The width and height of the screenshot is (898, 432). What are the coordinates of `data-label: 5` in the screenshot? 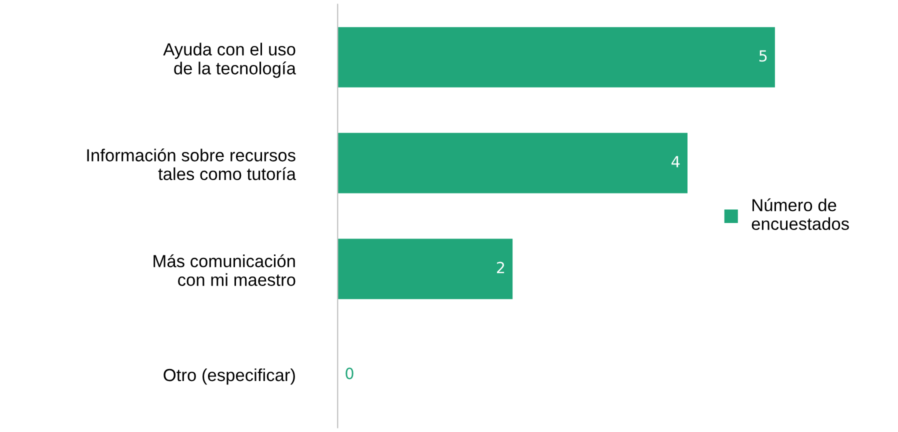 It's located at (763, 56).